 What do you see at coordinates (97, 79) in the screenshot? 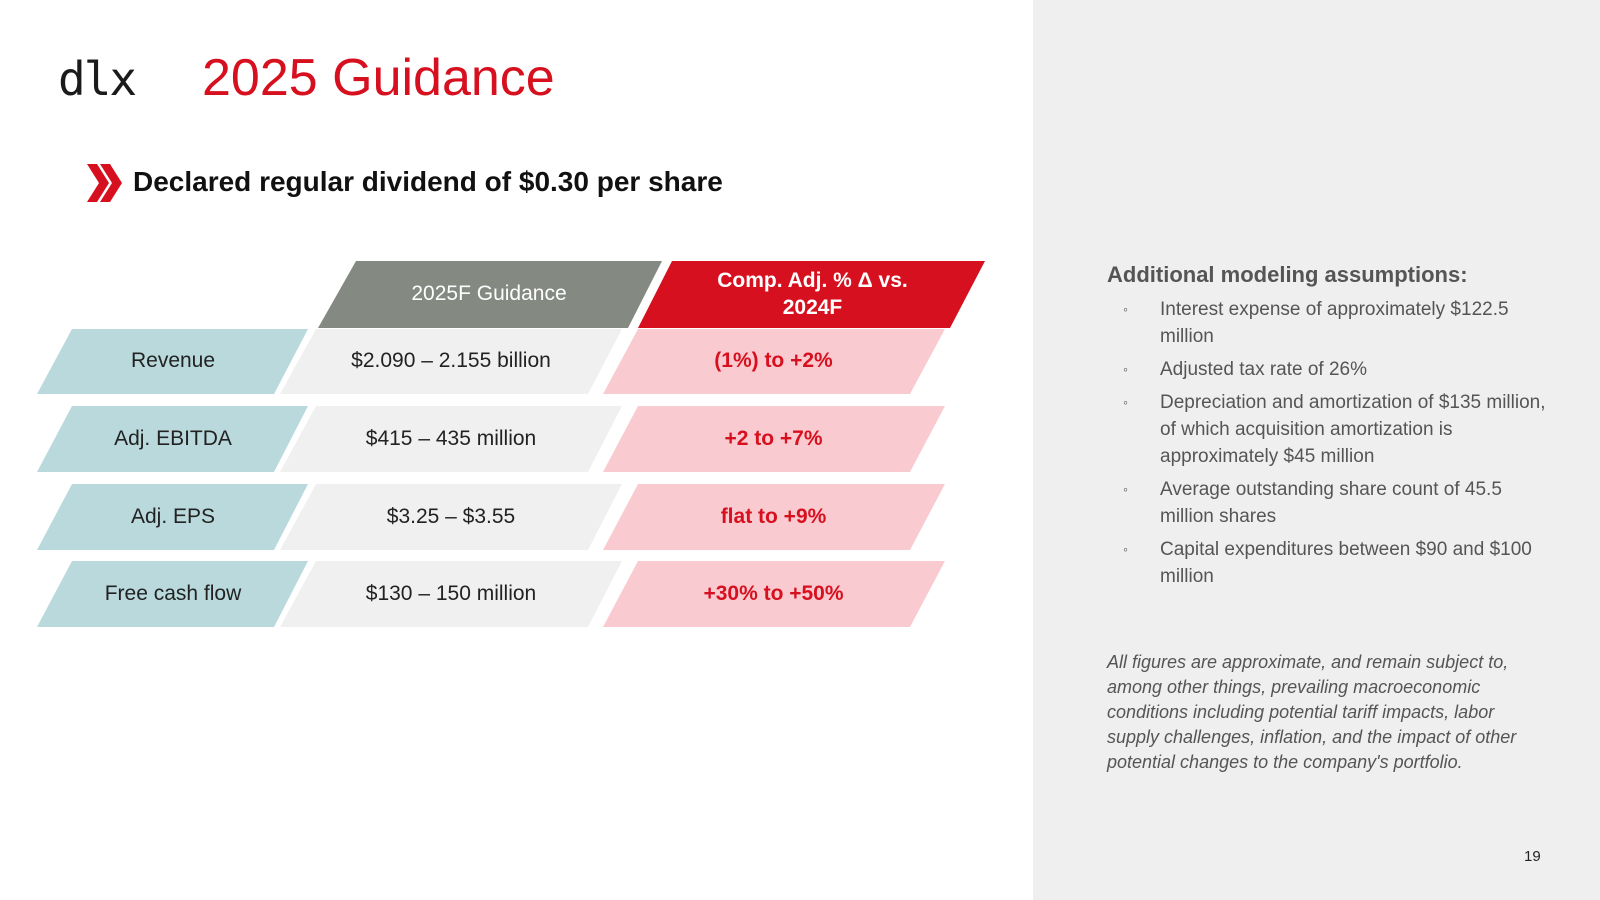
I see `company-logo: dlx` at bounding box center [97, 79].